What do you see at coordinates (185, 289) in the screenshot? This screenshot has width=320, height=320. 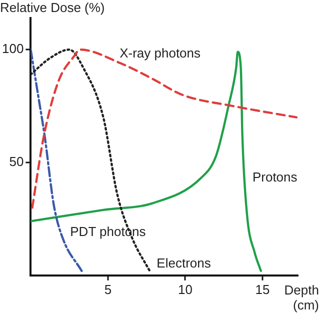 I see `x-tick-label: 10` at bounding box center [185, 289].